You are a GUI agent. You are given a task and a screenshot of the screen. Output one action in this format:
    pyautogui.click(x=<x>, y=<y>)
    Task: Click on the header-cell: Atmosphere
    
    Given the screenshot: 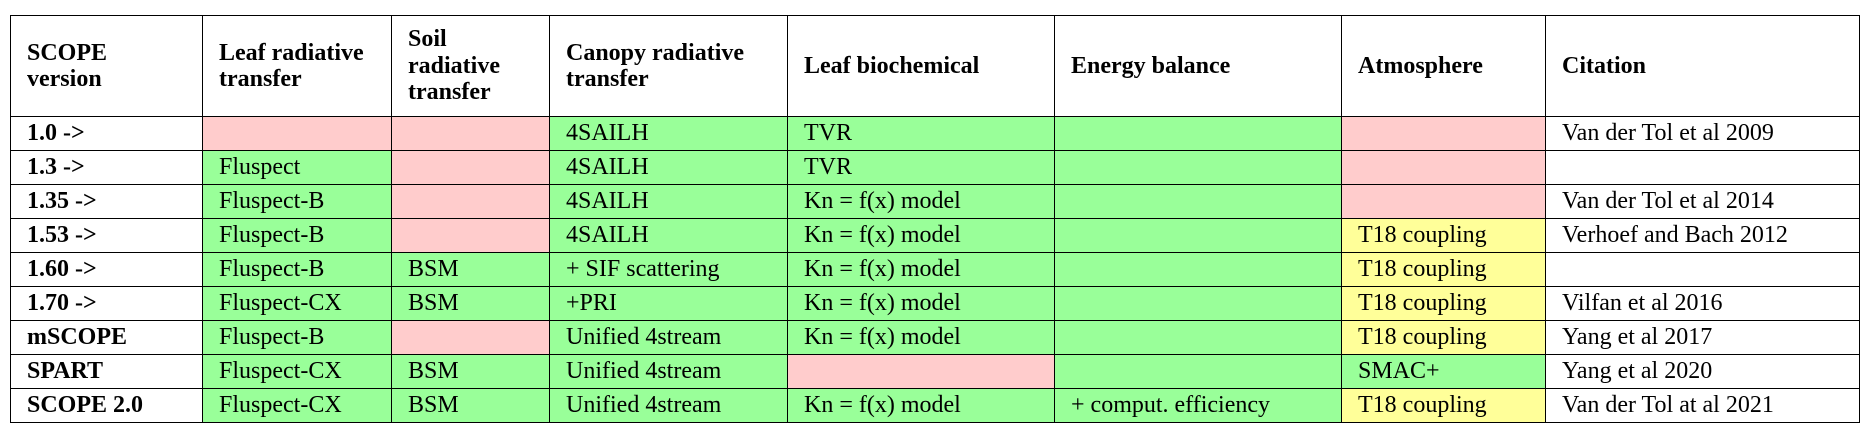 What is the action you would take?
    pyautogui.click(x=1443, y=66)
    